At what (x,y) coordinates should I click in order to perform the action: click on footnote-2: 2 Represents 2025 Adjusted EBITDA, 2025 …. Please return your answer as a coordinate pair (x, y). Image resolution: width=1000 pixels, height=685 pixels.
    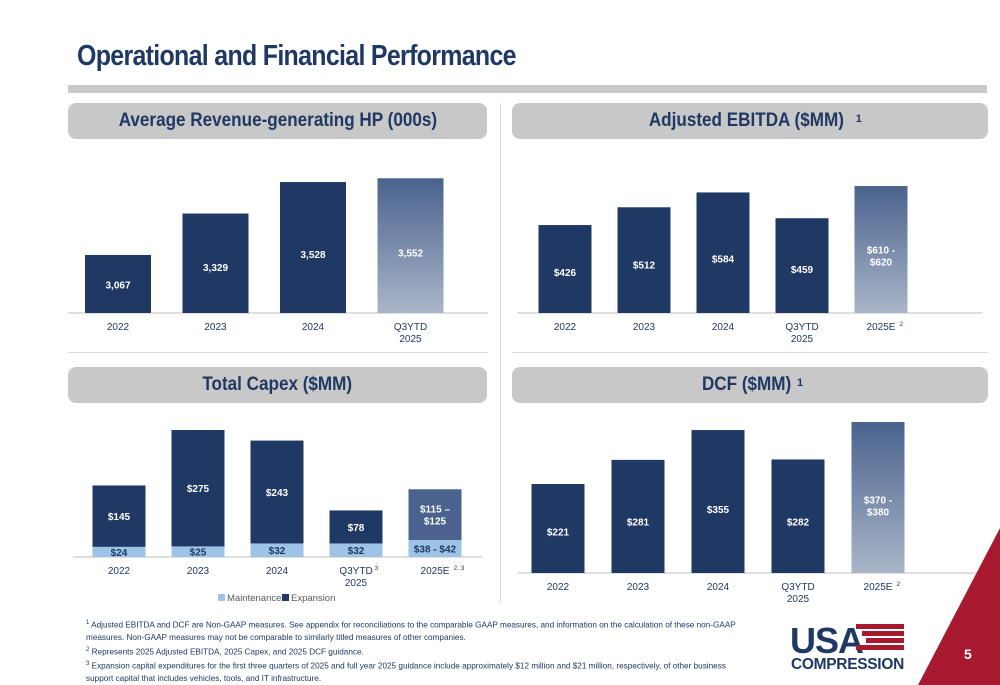
    Looking at the image, I should click on (225, 651).